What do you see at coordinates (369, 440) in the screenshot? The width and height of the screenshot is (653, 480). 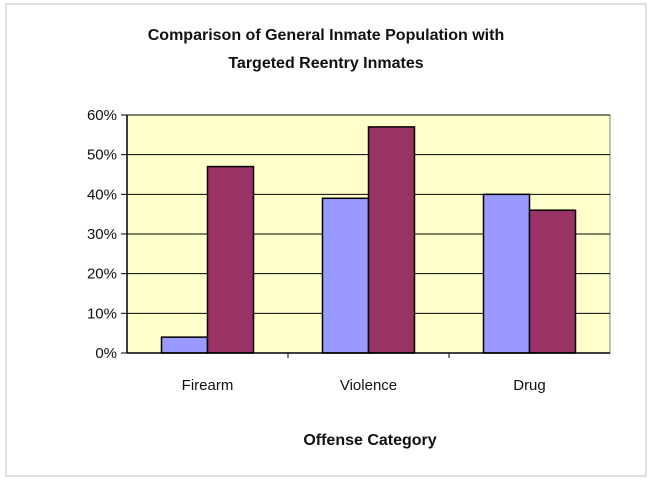 I see `x-axis-label: Offense Category` at bounding box center [369, 440].